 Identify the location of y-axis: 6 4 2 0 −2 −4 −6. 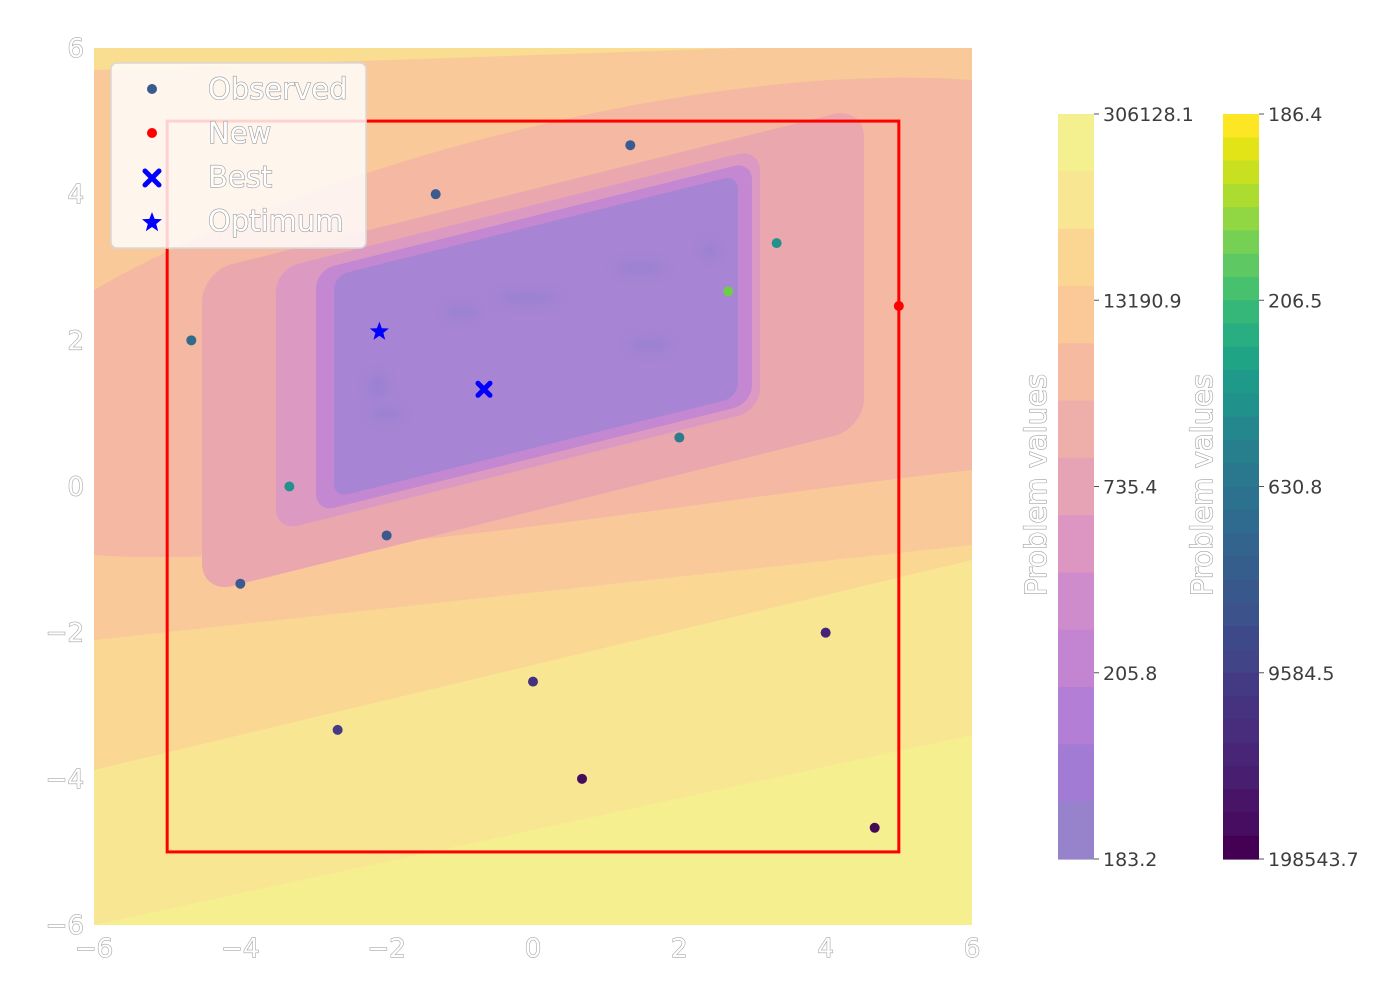
(65, 487).